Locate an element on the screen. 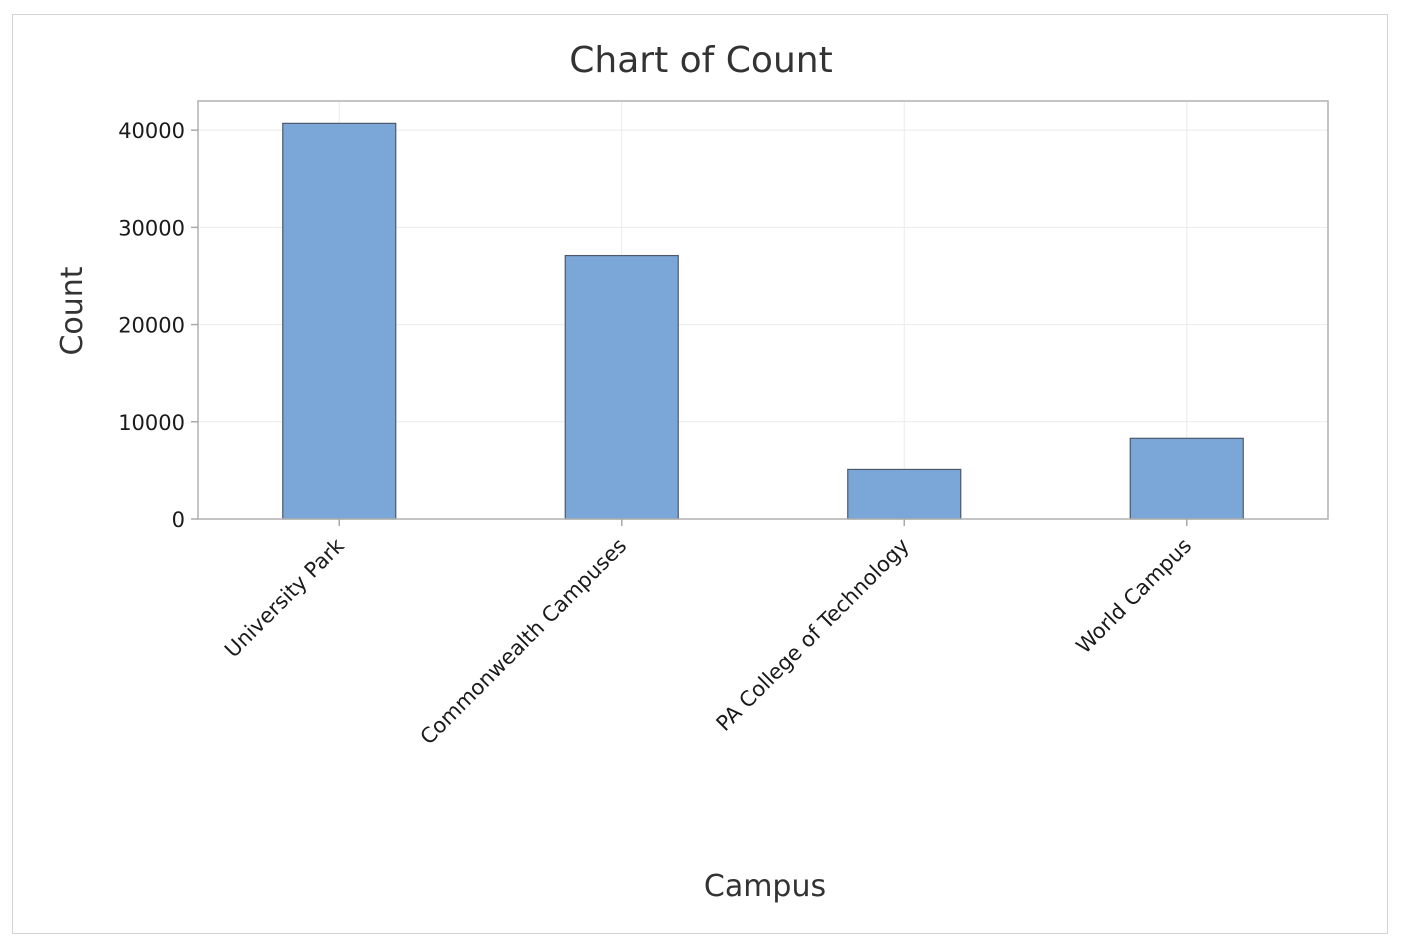 The width and height of the screenshot is (1401, 948). x-axis-label: Campus is located at coordinates (765, 886).